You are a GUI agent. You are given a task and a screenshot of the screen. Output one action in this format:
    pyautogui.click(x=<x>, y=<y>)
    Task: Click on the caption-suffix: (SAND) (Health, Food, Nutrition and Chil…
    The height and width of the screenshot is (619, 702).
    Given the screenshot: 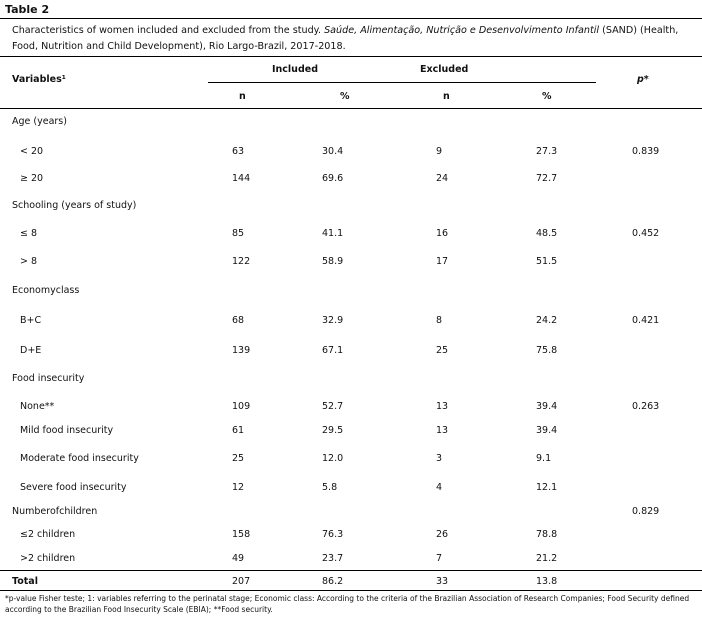 What is the action you would take?
    pyautogui.click(x=345, y=38)
    